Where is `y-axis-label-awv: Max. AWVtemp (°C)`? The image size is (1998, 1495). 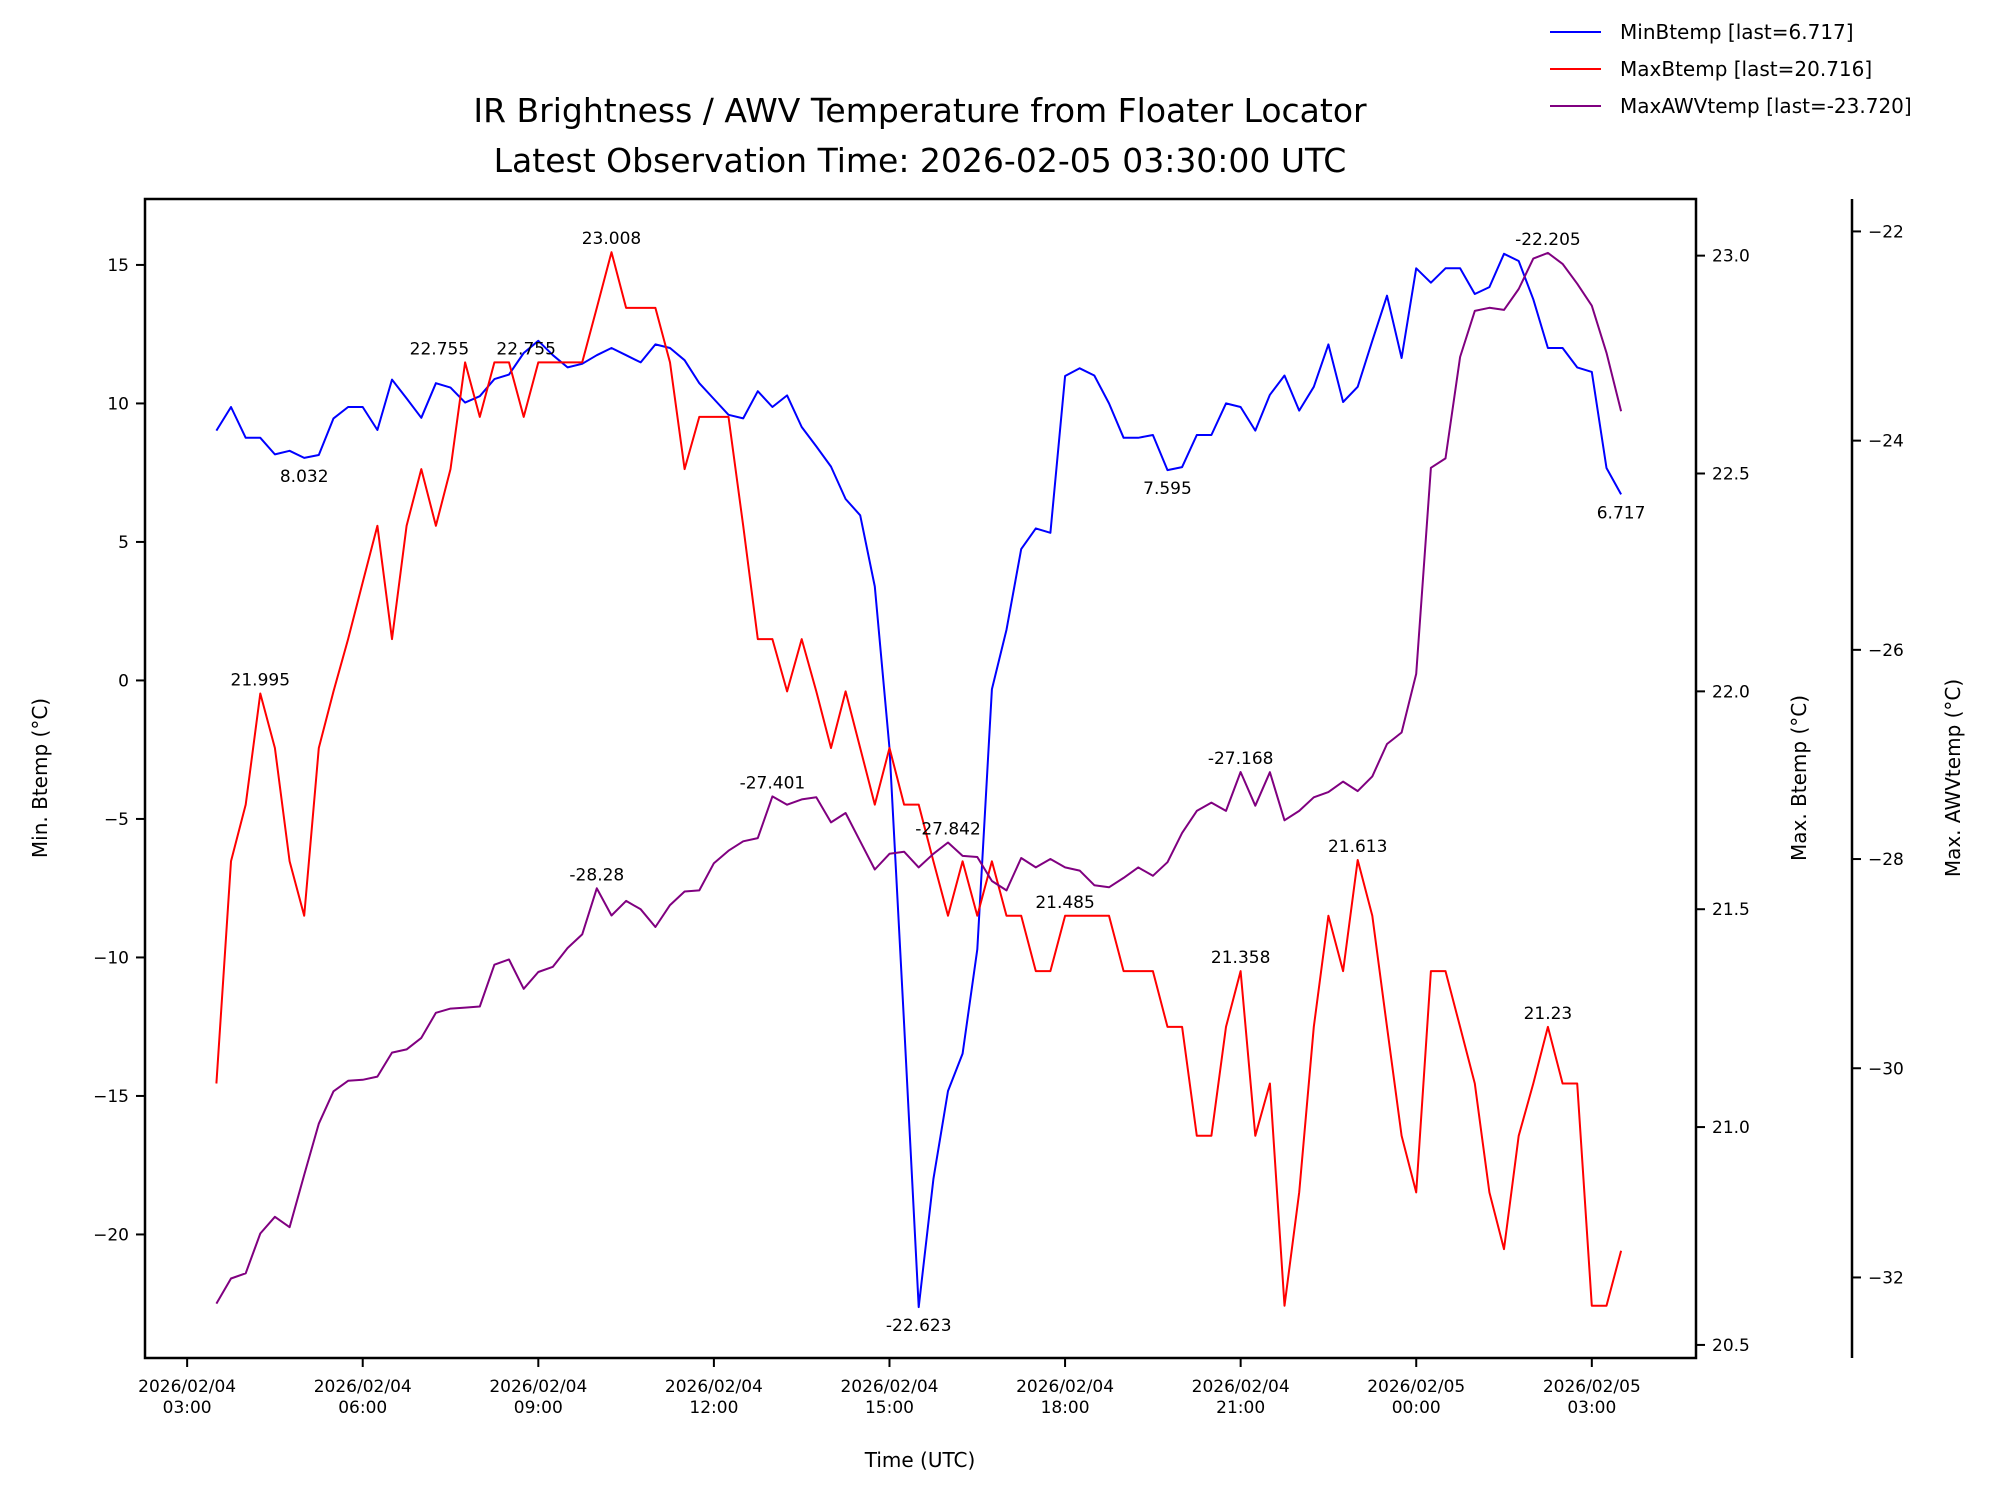
y-axis-label-awv: Max. AWVtemp (°C) is located at coordinates (1953, 778).